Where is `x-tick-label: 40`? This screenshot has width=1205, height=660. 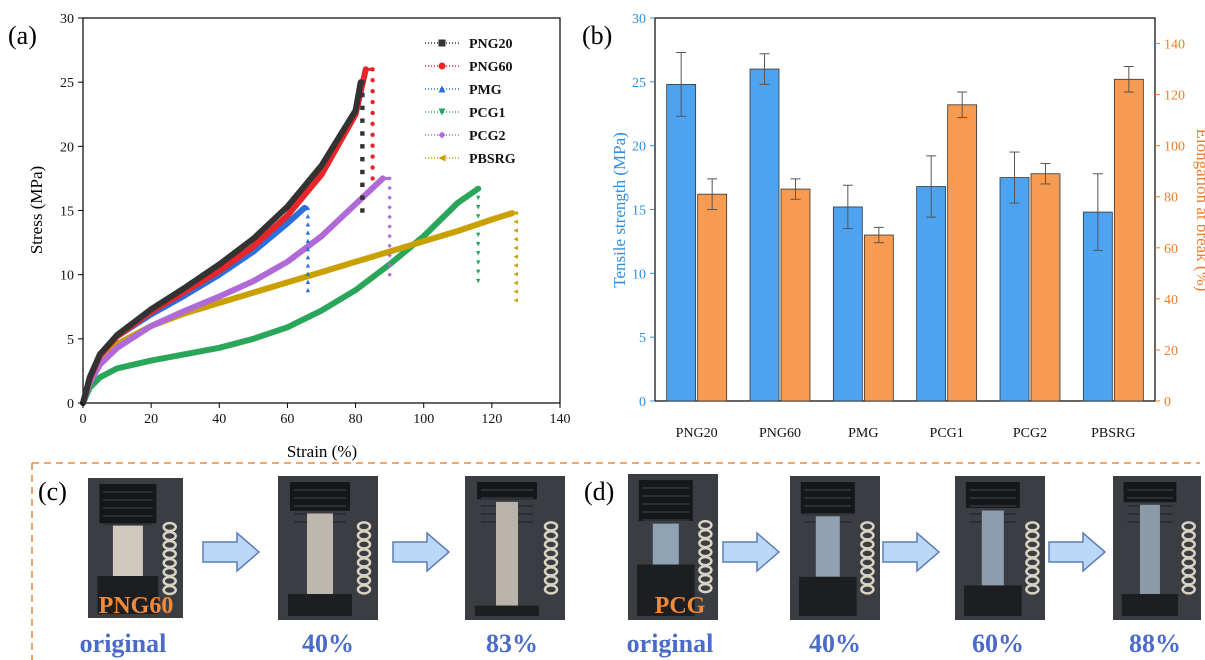
x-tick-label: 40 is located at coordinates (219, 419).